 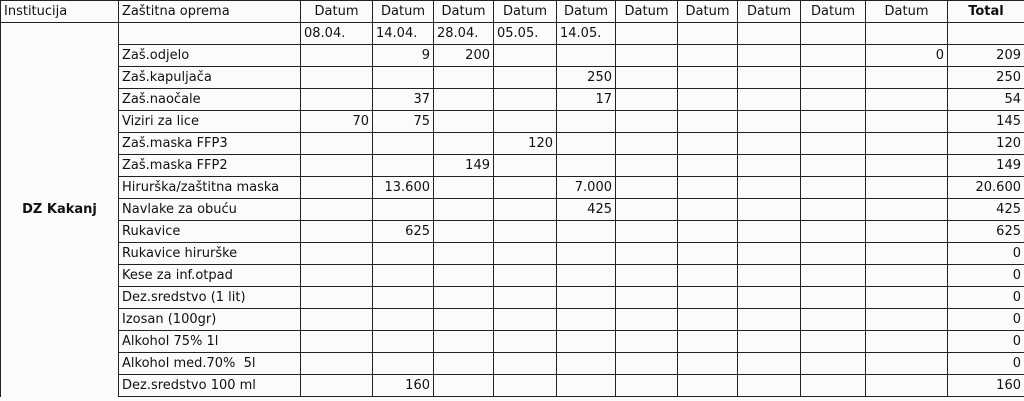 I want to click on table-row: Dez.sredstvo 100 ml 160 160, so click(x=512, y=385).